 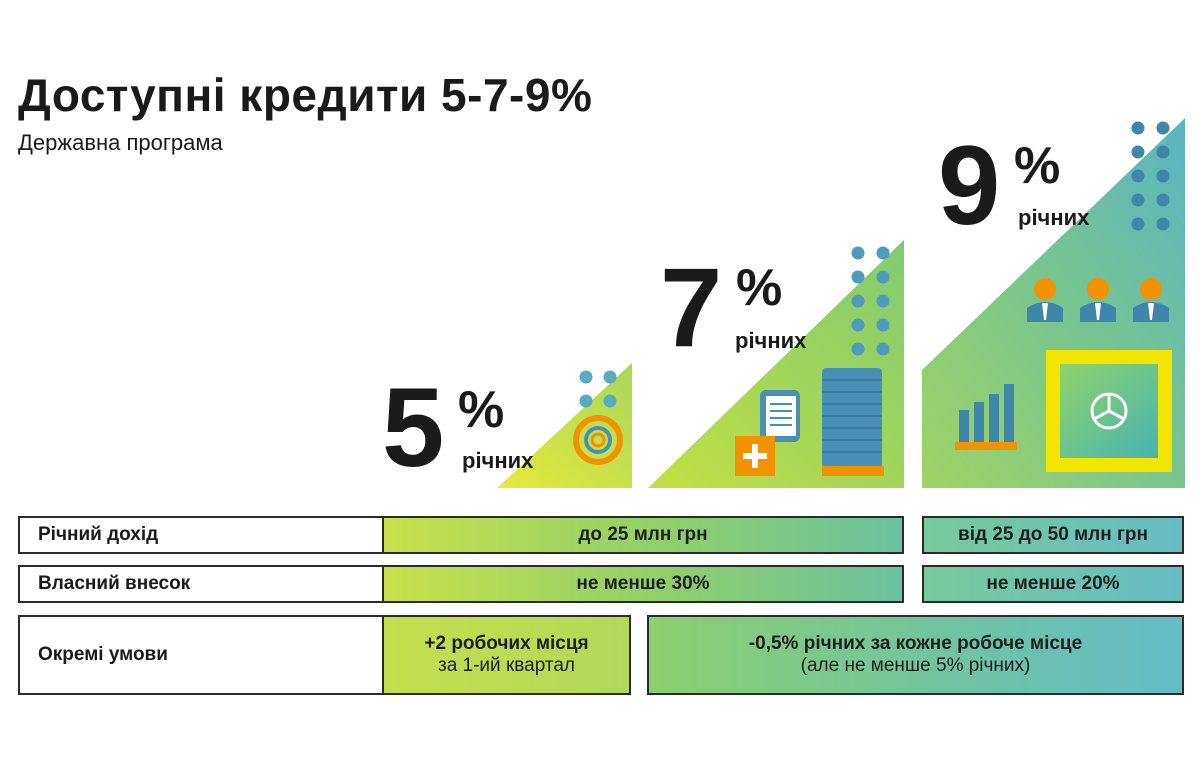 What do you see at coordinates (1098, 300) in the screenshot?
I see `people-icon` at bounding box center [1098, 300].